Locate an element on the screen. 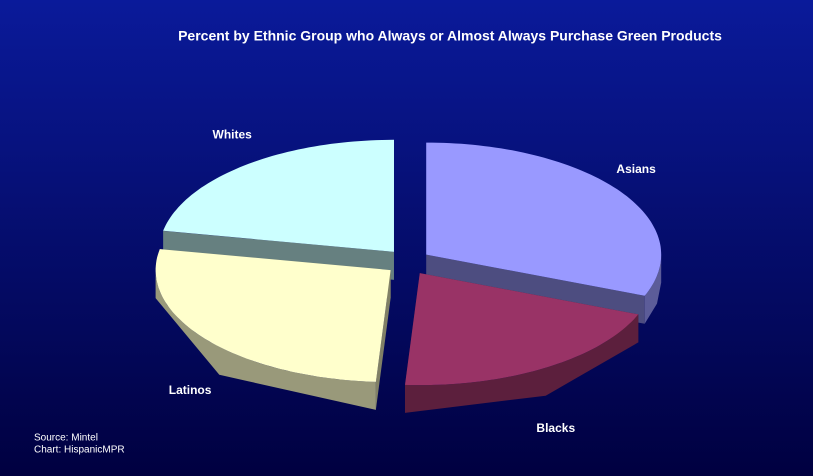 This screenshot has width=813, height=476. credit: Chart: HispanicMPR is located at coordinates (79, 450).